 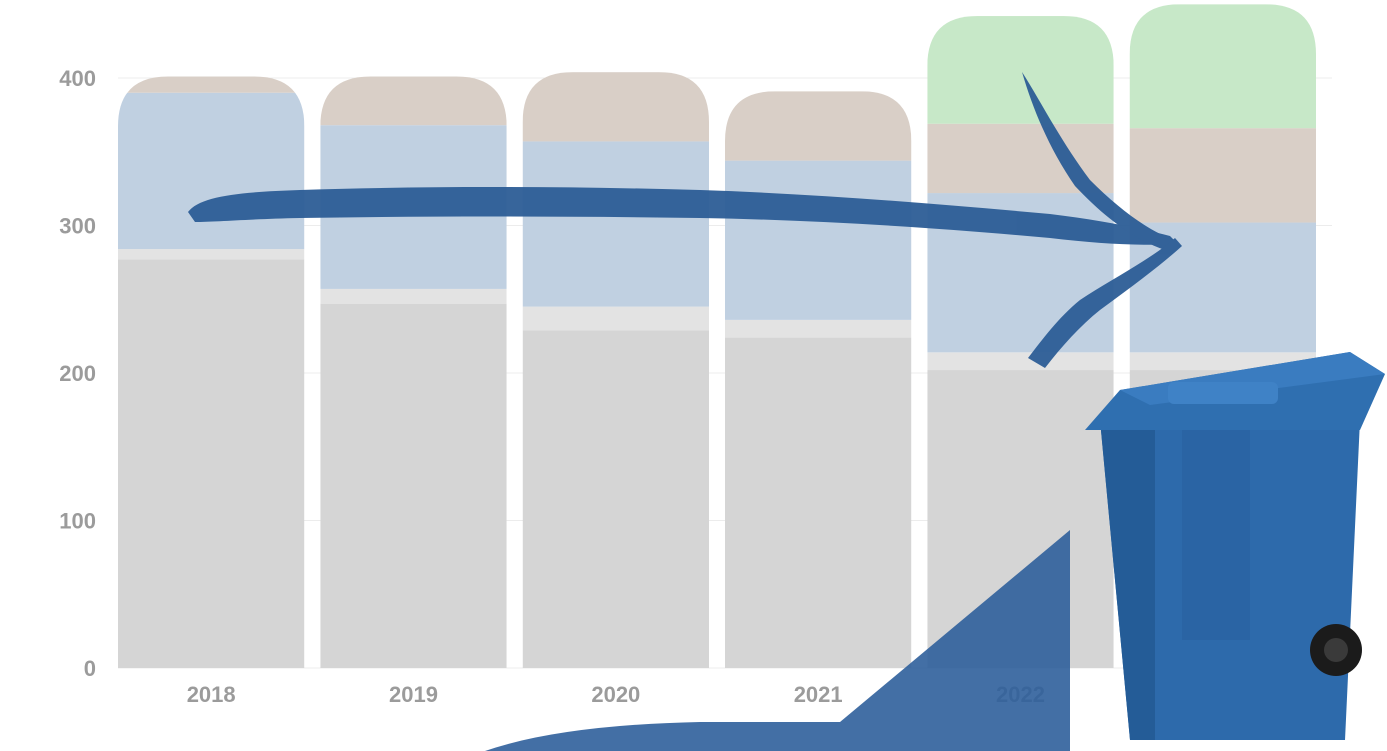 What do you see at coordinates (77, 226) in the screenshot?
I see `y-tick-label: 300` at bounding box center [77, 226].